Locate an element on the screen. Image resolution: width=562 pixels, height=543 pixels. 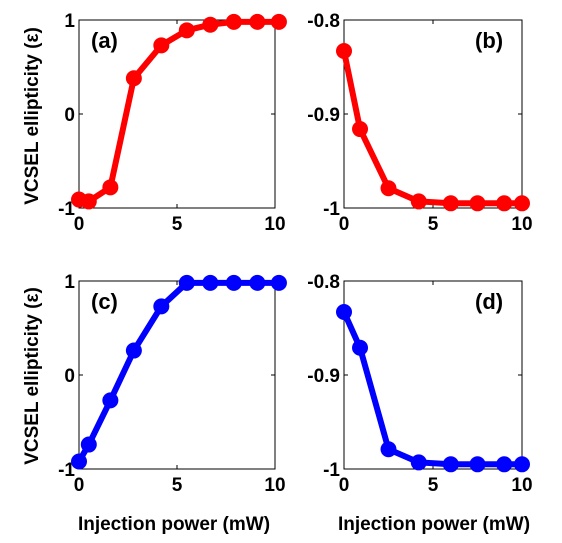
panel-label: (d) is located at coordinates (489, 301).